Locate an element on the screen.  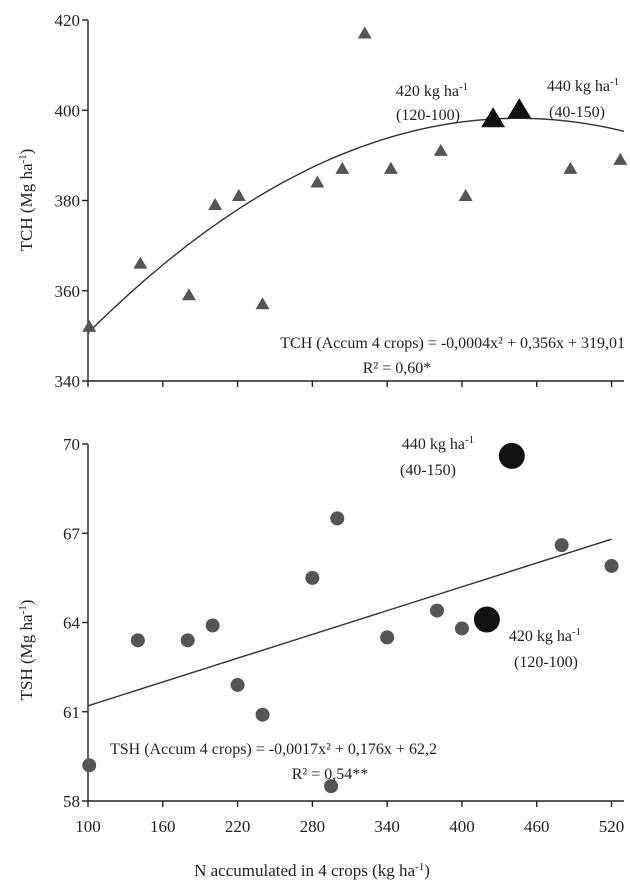
tsh-y-ticks: 58 61 64 67 70 is located at coordinates (75, 623).